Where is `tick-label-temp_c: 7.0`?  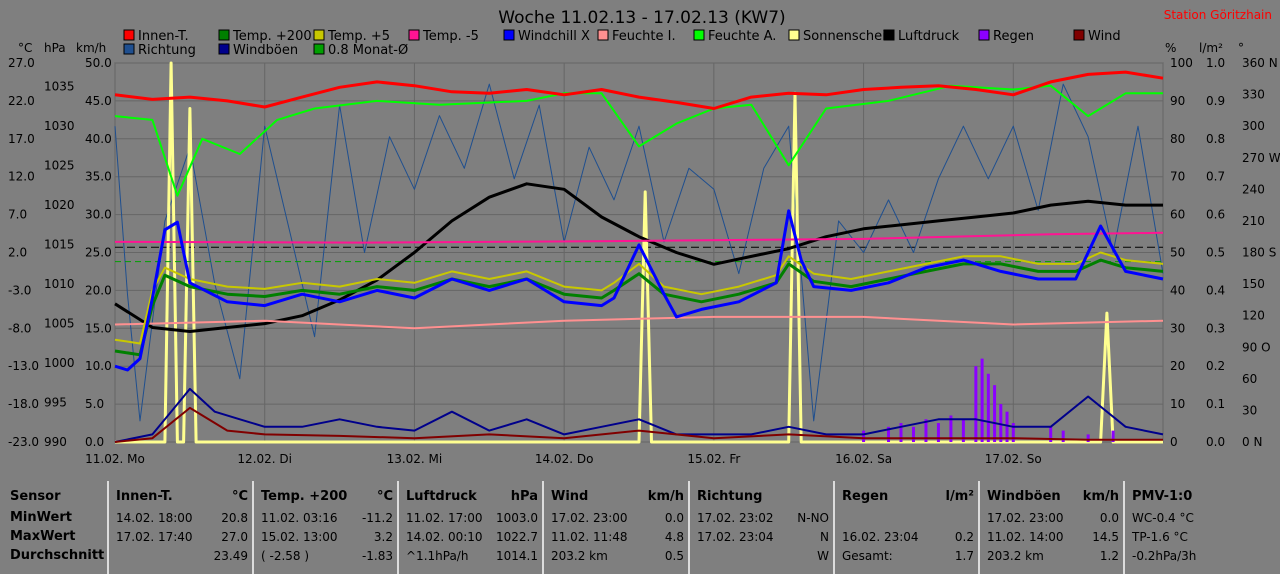 tick-label-temp_c: 7.0 is located at coordinates (17, 215).